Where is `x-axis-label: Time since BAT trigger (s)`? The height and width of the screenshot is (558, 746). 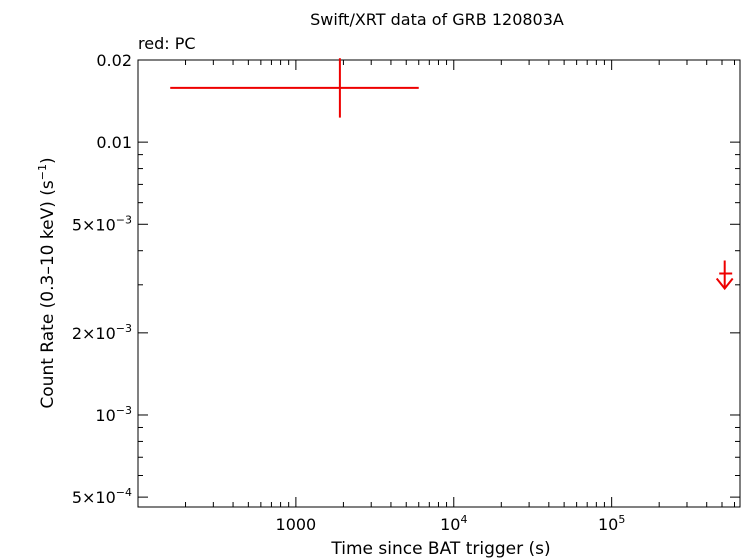 x-axis-label: Time since BAT trigger (s) is located at coordinates (440, 548).